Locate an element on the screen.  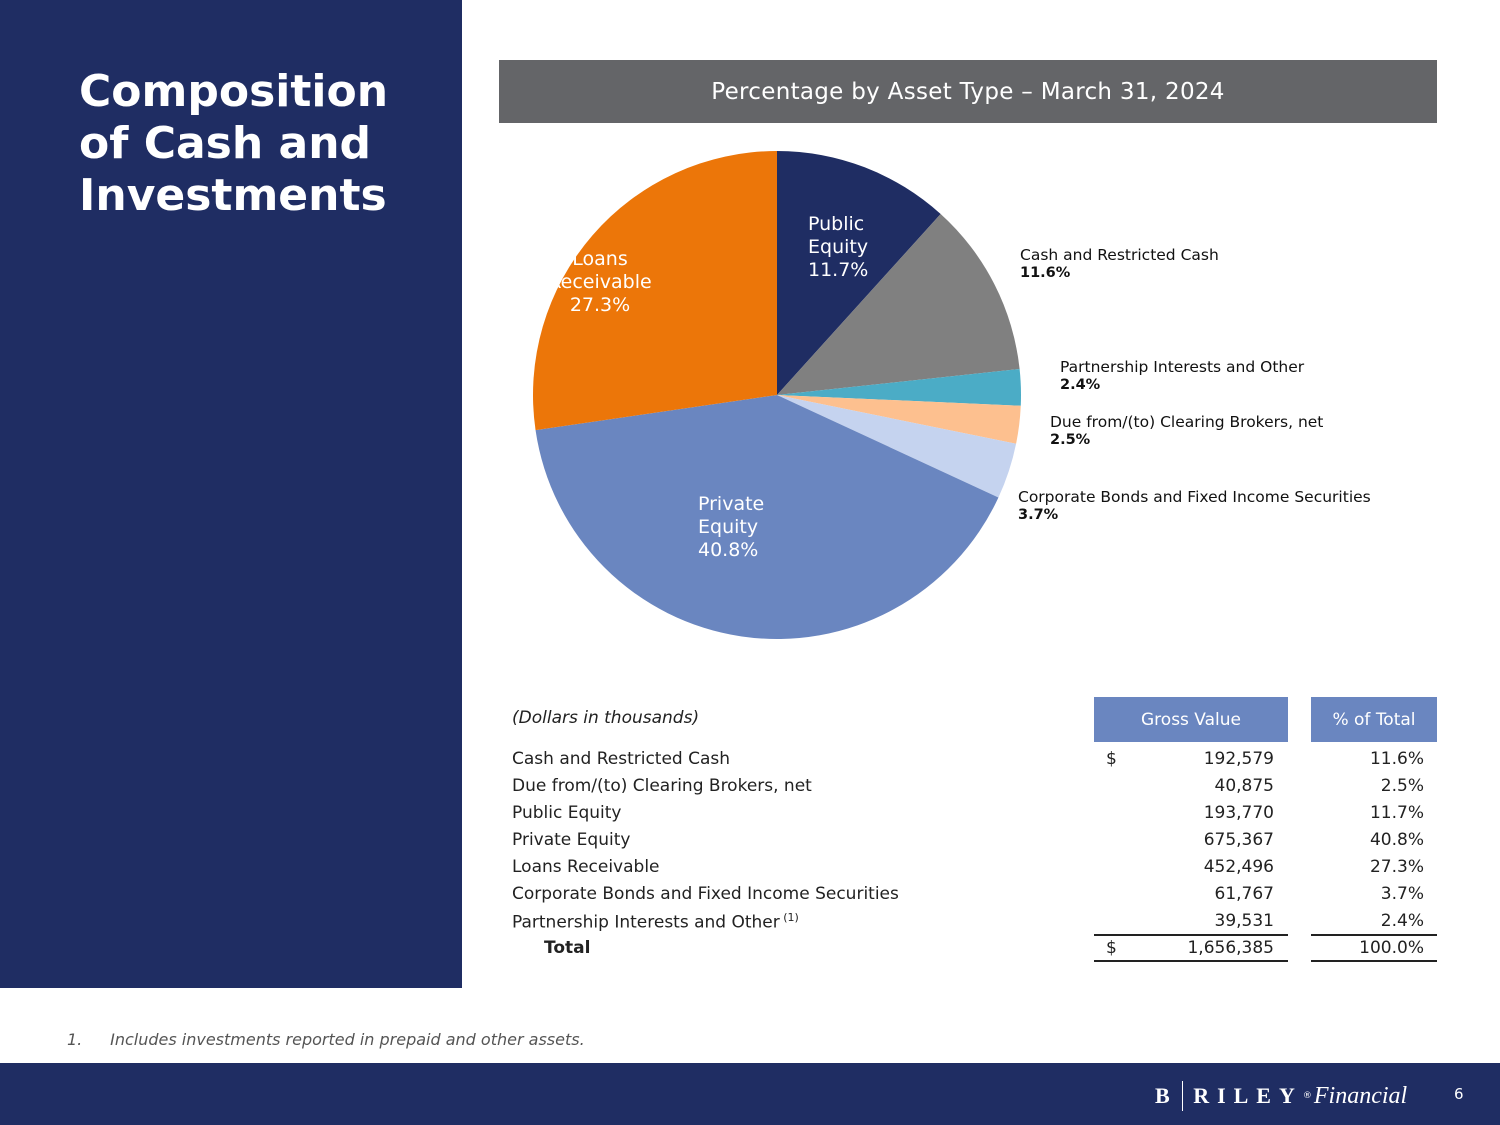
row-label: Public Equity is located at coordinates (567, 813).